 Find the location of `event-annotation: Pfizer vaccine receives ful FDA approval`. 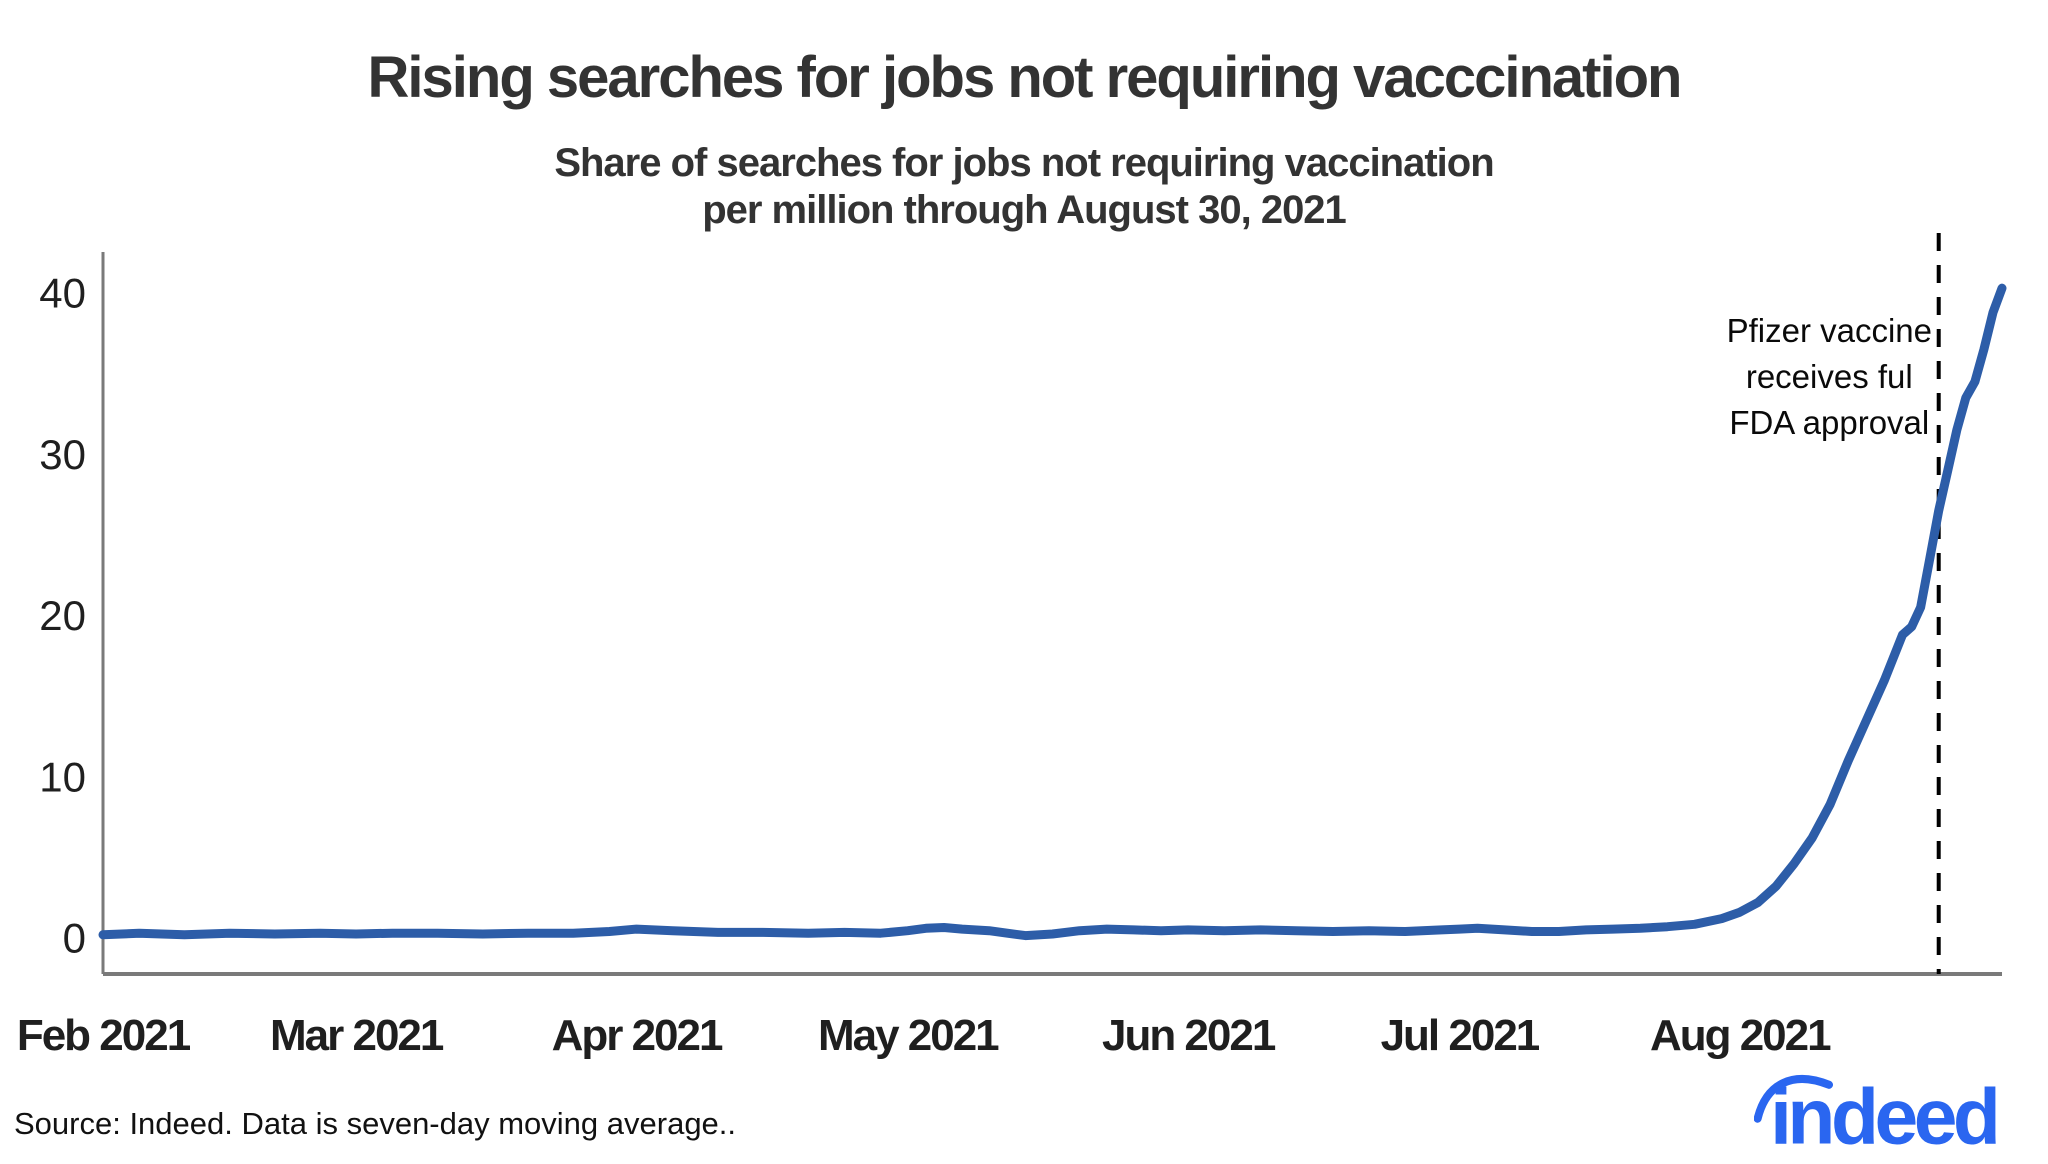

event-annotation: Pfizer vaccine receives ful FDA approval is located at coordinates (1829, 377).